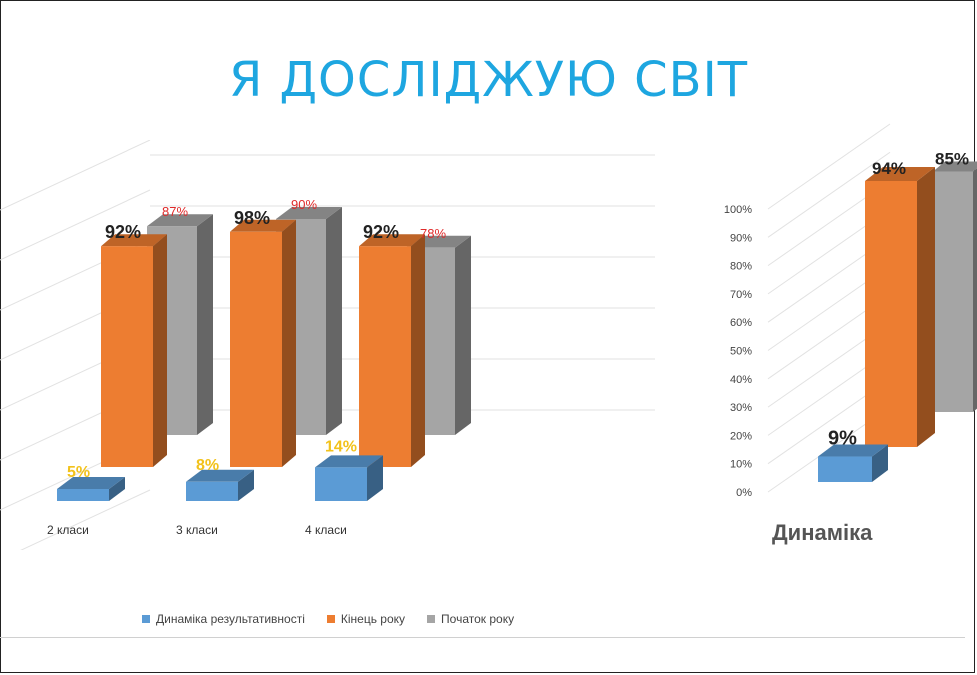  What do you see at coordinates (418, 350) in the screenshot?
I see `bar-end-4-side` at bounding box center [418, 350].